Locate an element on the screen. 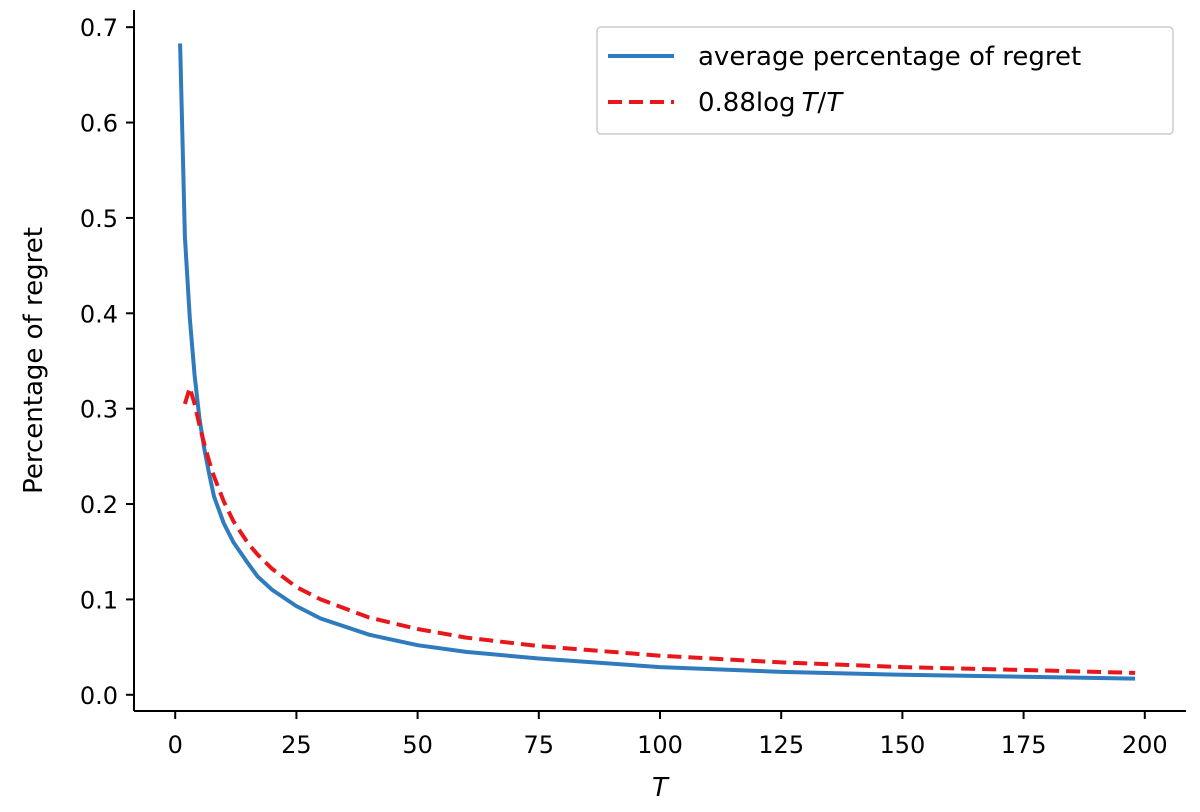 This screenshot has height=812, width=1200. x-axis-ticks: 0 25 50 75 100 125 150 175 200 is located at coordinates (668, 735).